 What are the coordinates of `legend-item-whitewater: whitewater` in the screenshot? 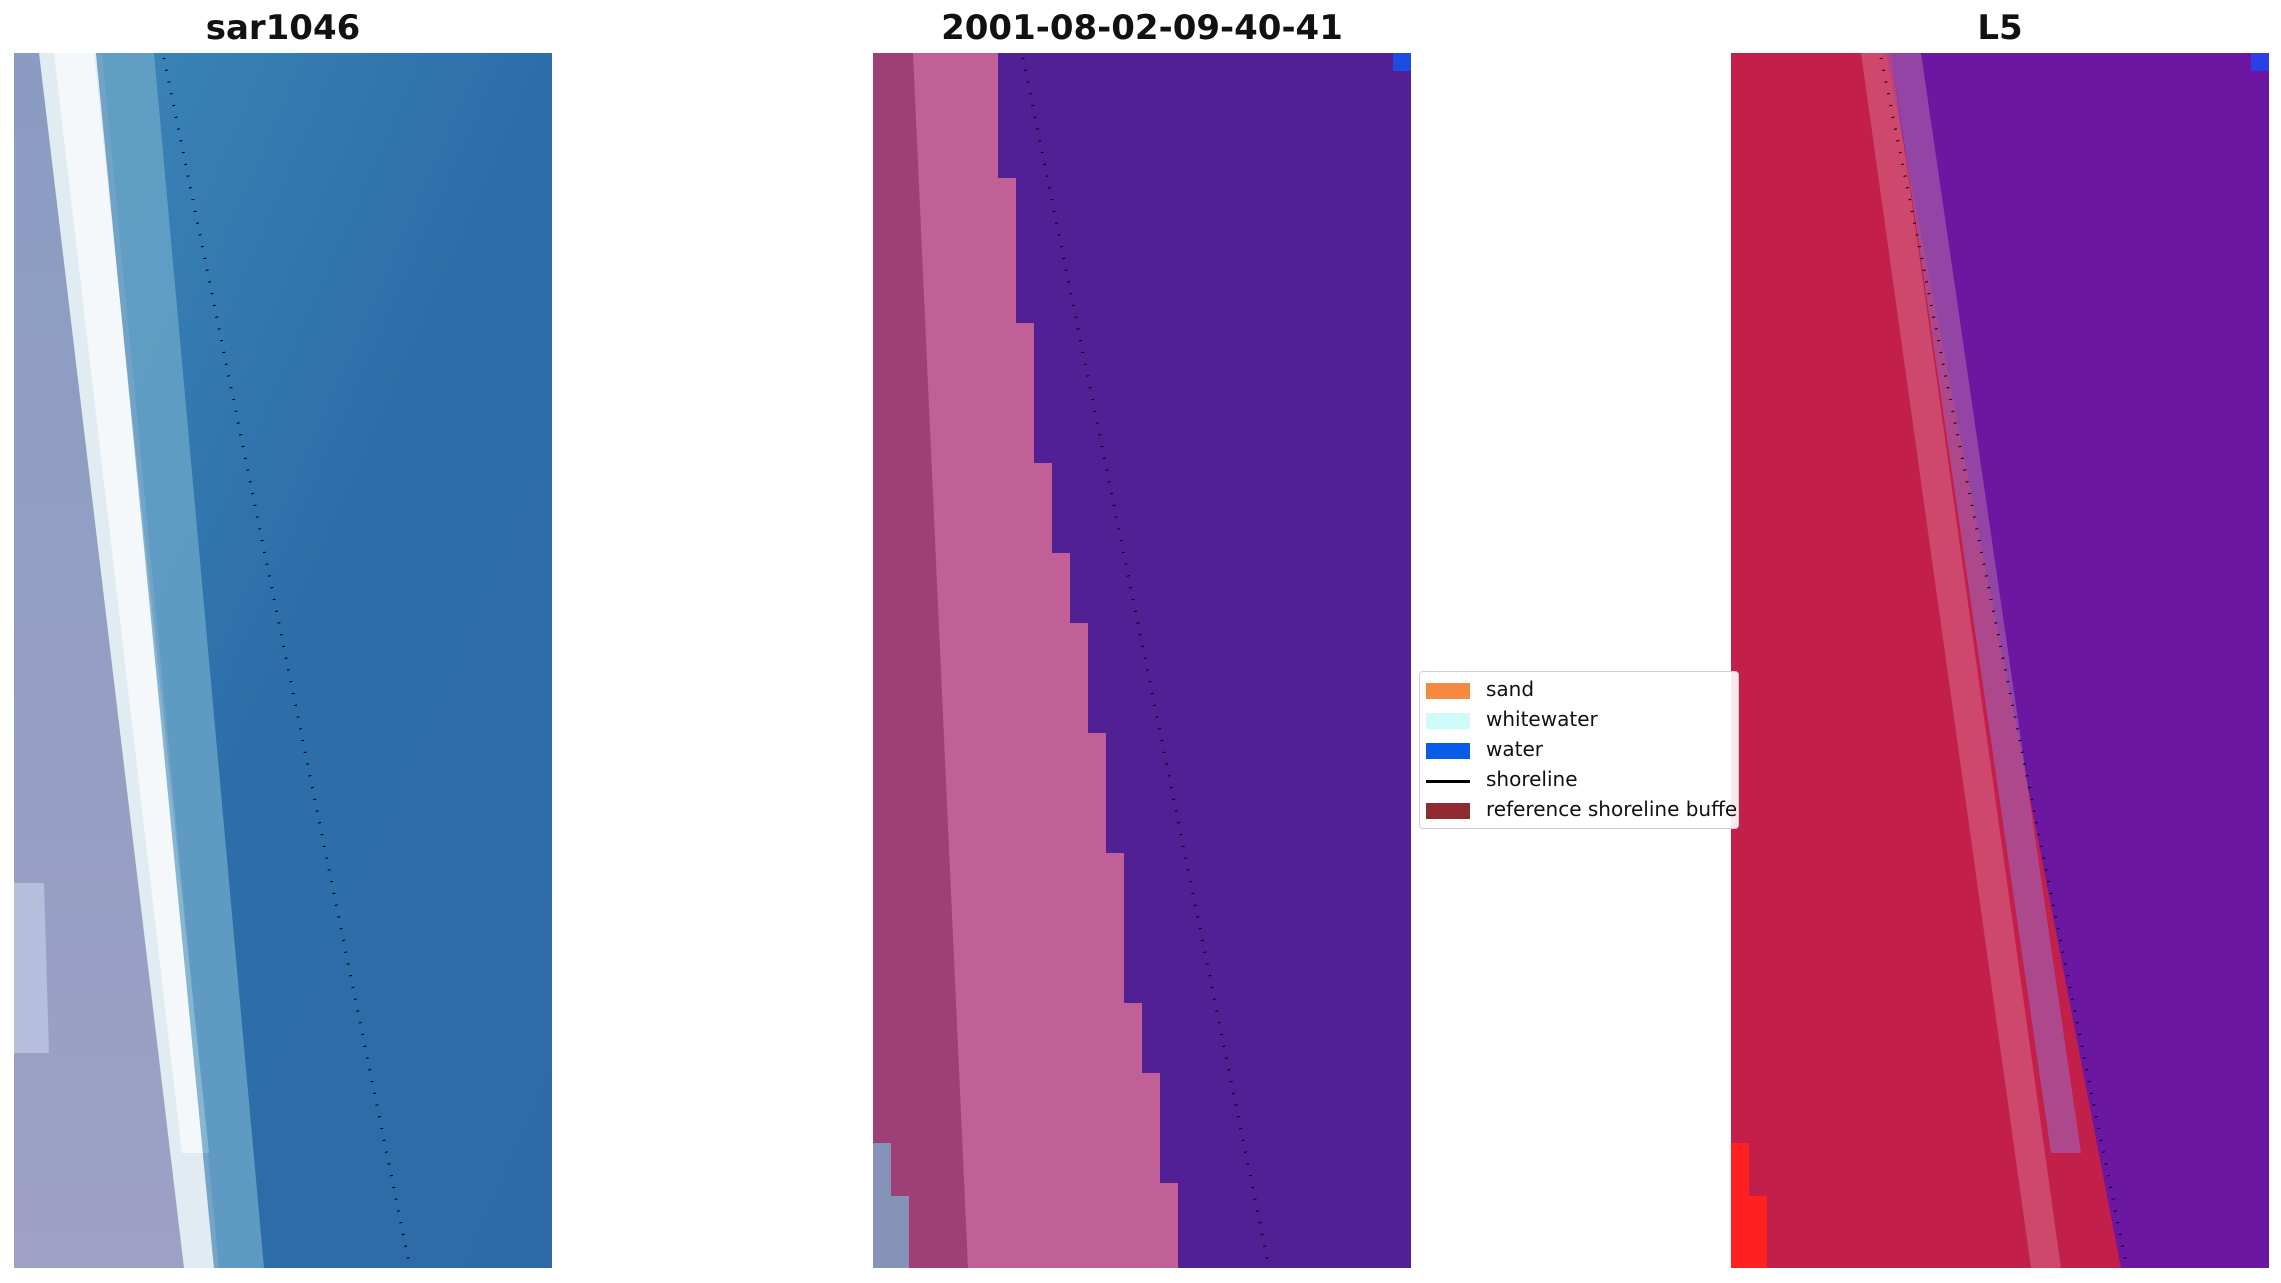 It's located at (1579, 720).